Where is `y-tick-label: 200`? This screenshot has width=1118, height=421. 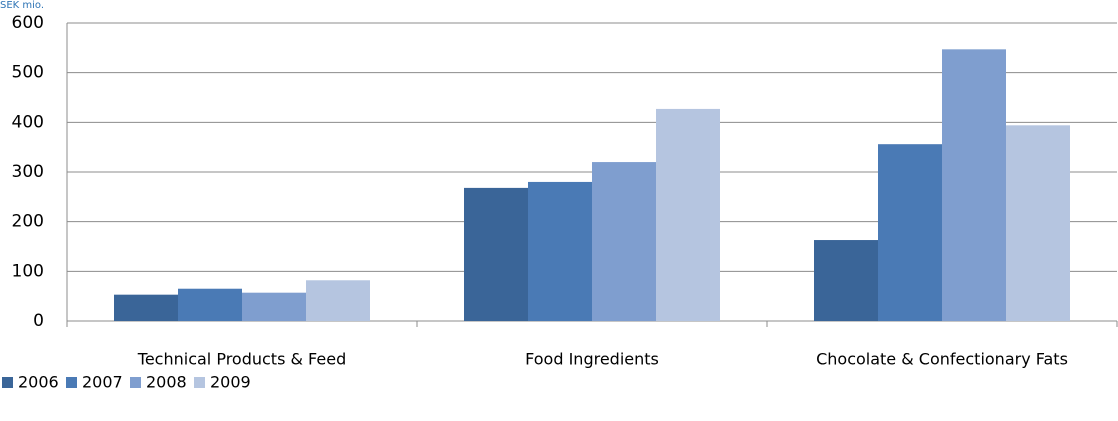 y-tick-label: 200 is located at coordinates (28, 222).